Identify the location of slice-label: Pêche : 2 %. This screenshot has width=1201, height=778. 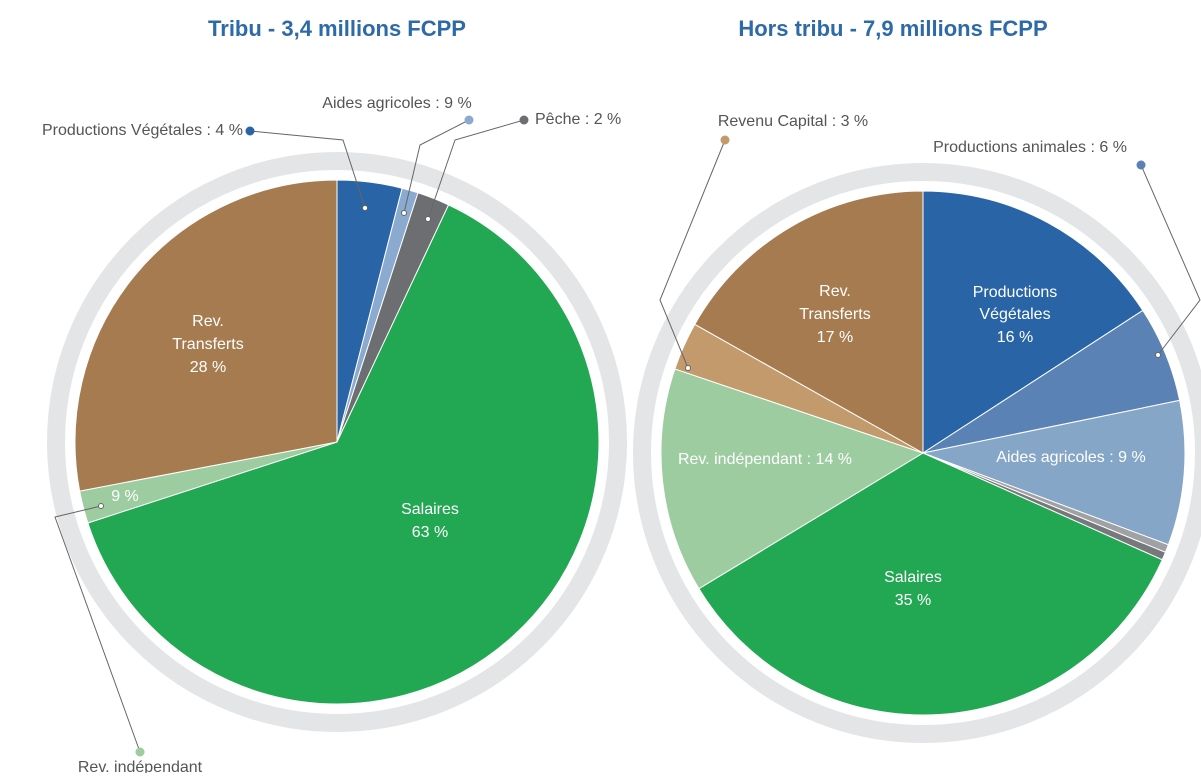
(578, 119).